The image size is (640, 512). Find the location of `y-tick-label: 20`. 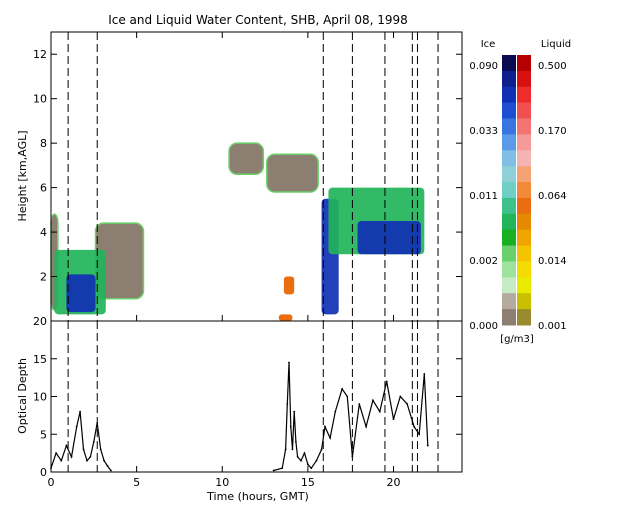

y-tick-label: 20 is located at coordinates (40, 321).